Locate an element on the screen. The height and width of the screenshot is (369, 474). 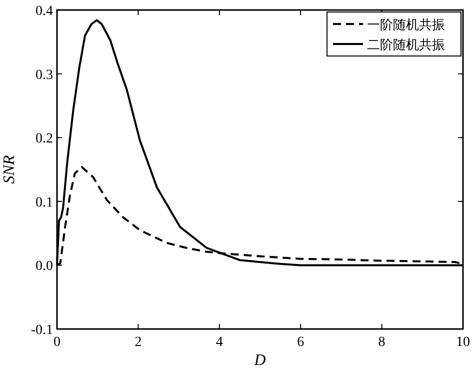
y-tick-label: 0.4 is located at coordinates (44, 11).